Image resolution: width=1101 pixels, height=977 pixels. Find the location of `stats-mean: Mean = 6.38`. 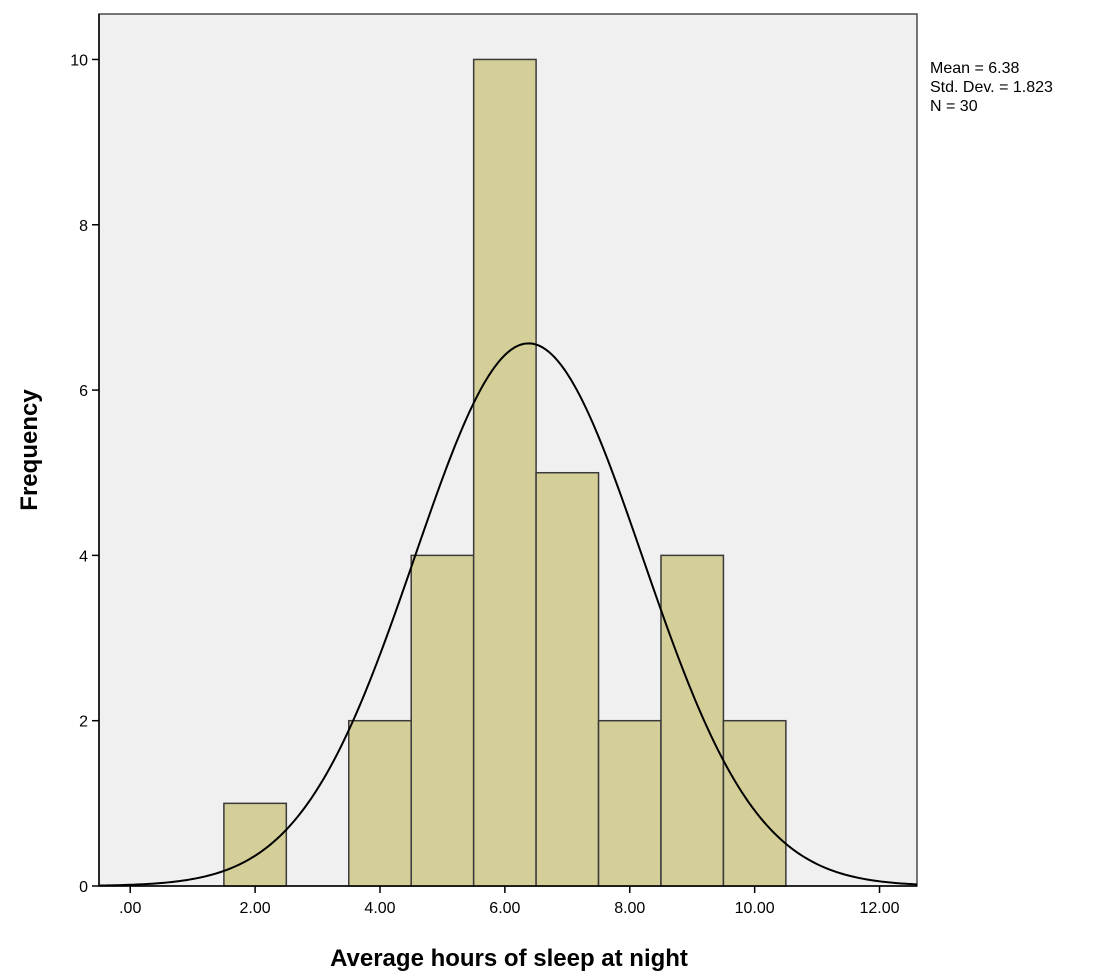

stats-mean: Mean = 6.38 is located at coordinates (975, 68).